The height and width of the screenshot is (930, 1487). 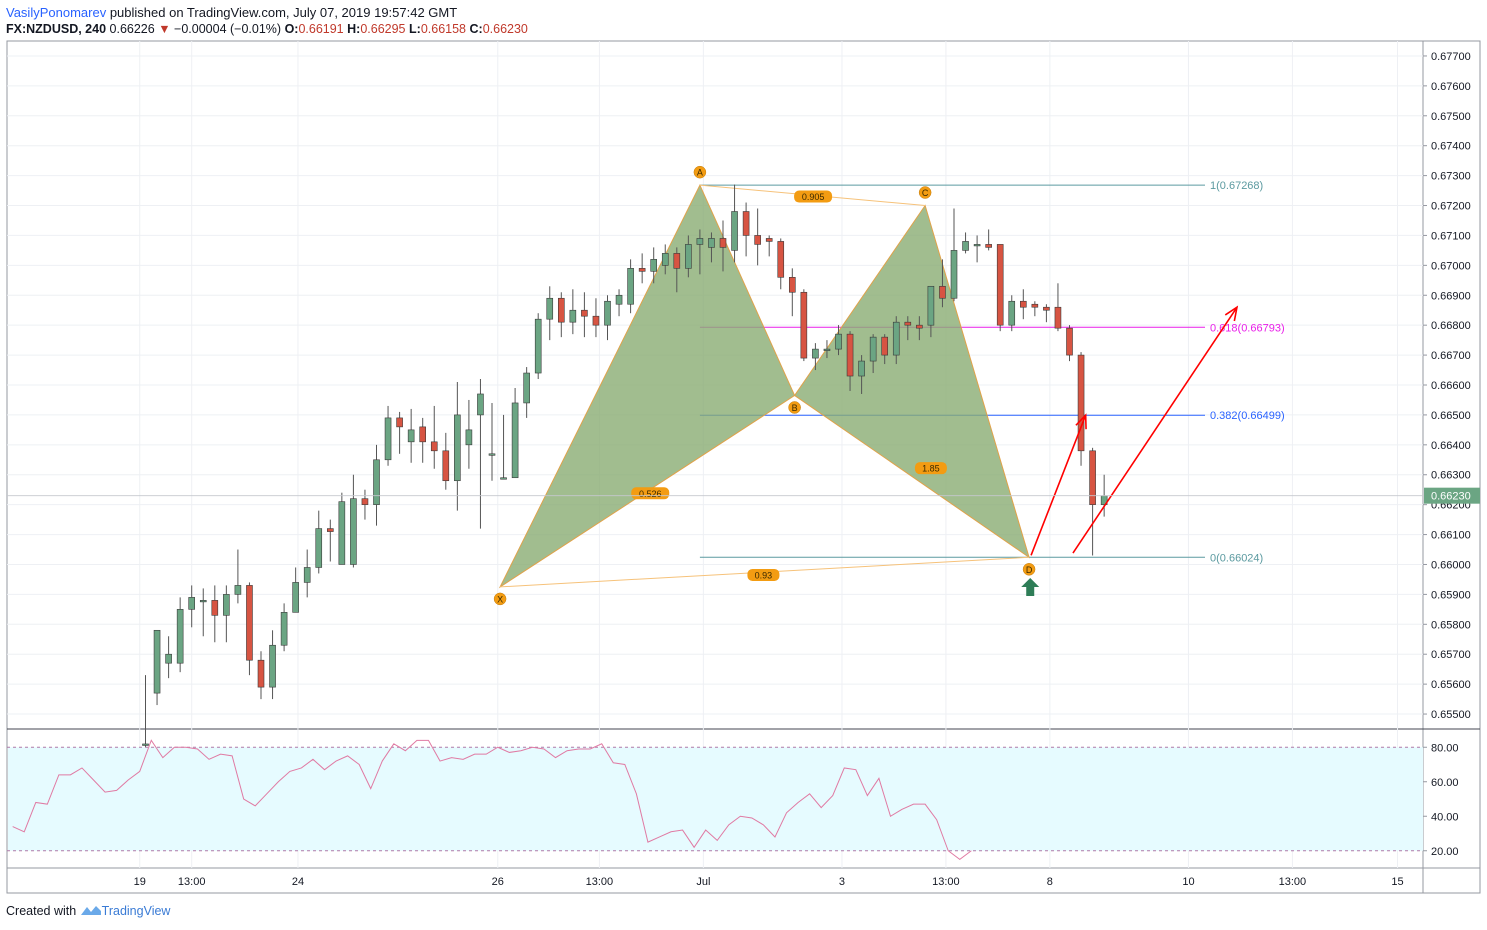 What do you see at coordinates (813, 197) in the screenshot?
I see `pattern-ratio-label: 0.905` at bounding box center [813, 197].